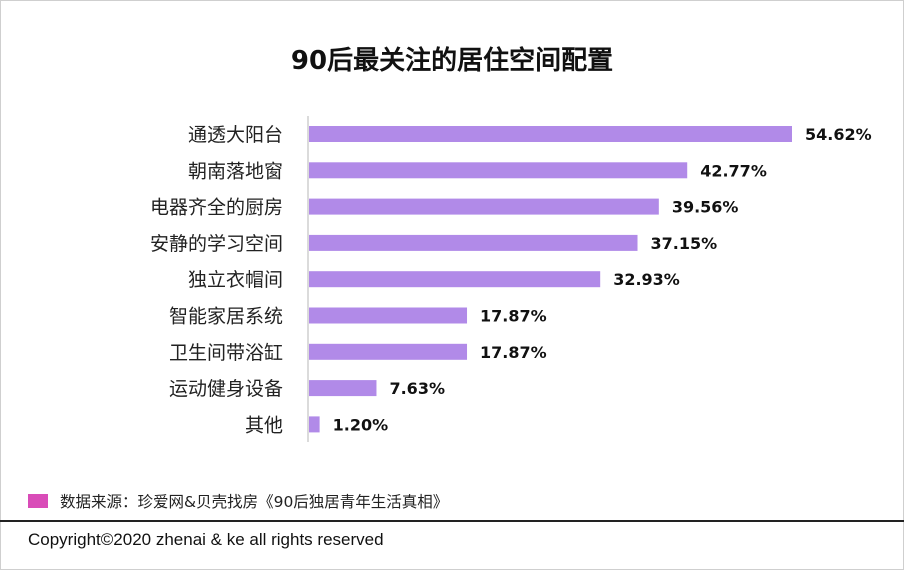 The height and width of the screenshot is (570, 904). What do you see at coordinates (705, 207) in the screenshot?
I see `value-label: 39.56%` at bounding box center [705, 207].